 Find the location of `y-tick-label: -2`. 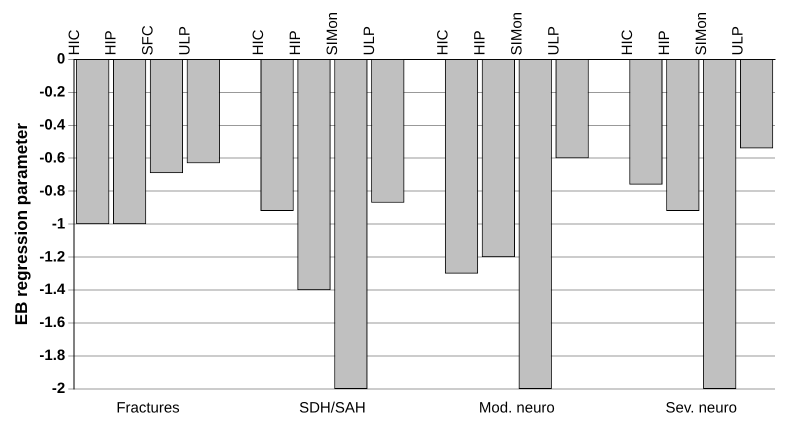

y-tick-label: -2 is located at coordinates (59, 389).